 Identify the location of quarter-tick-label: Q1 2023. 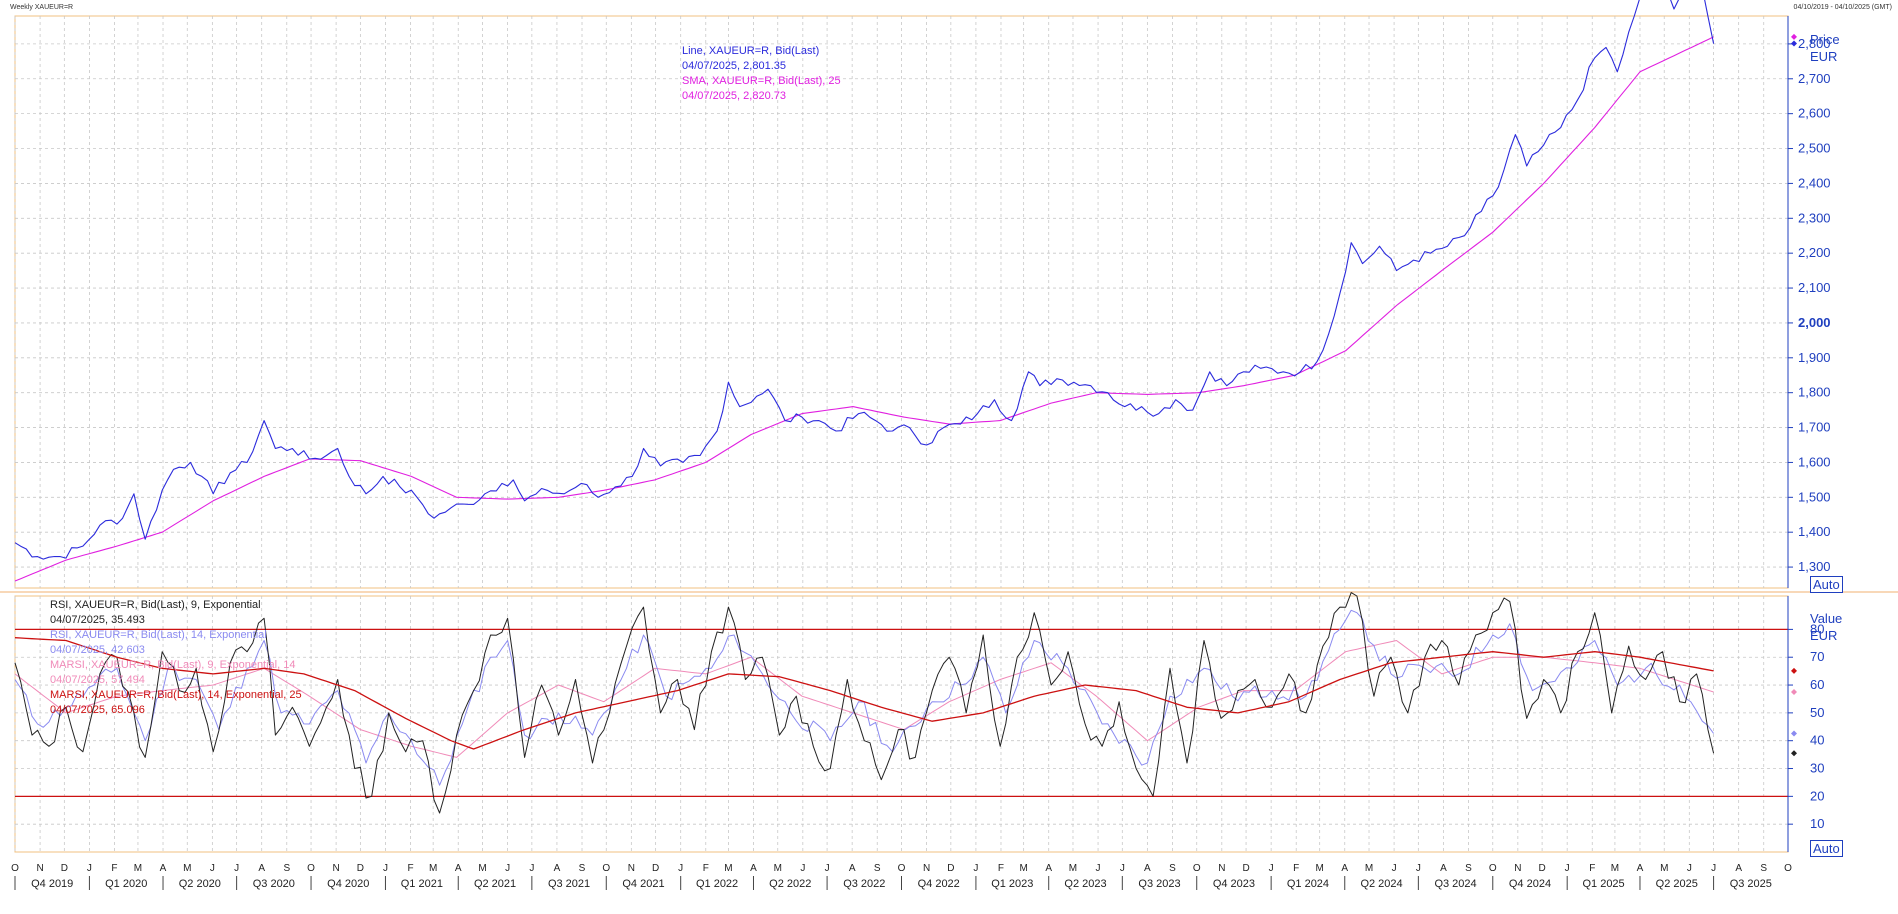
(1012, 884).